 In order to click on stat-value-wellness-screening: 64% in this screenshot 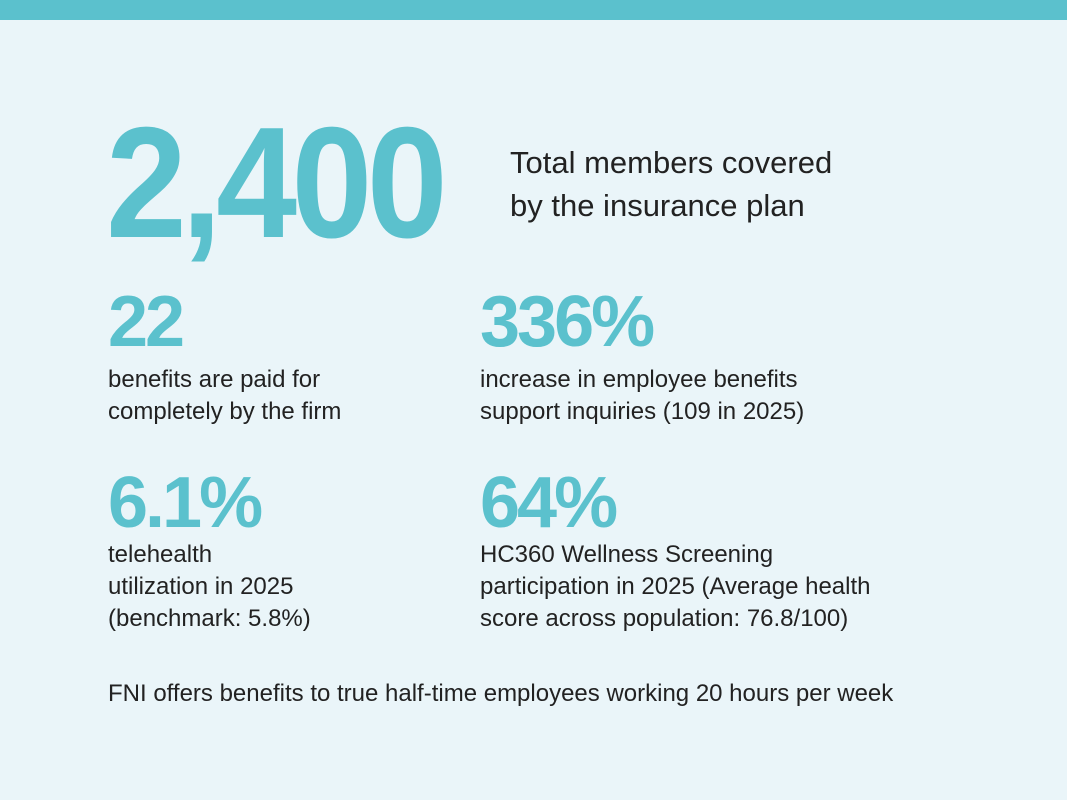, I will do `click(549, 503)`.